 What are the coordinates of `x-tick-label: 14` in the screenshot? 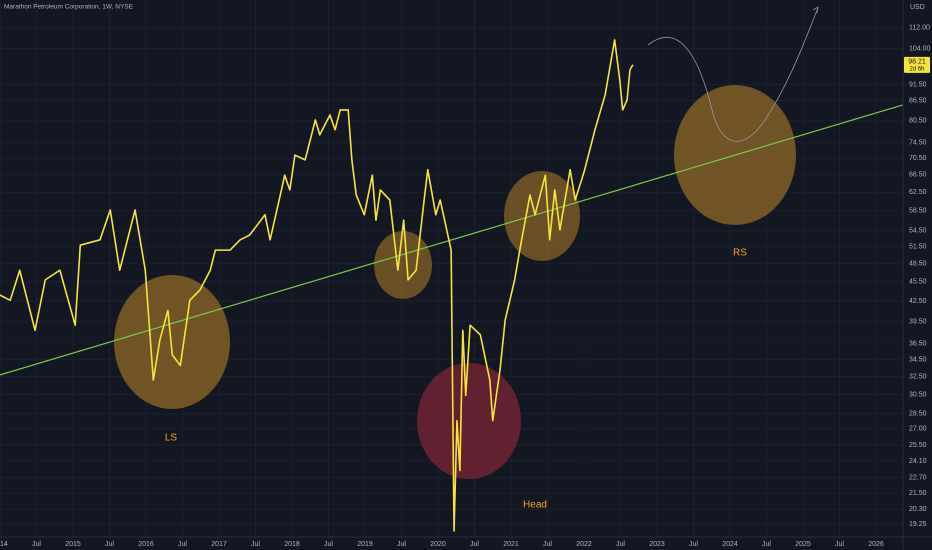 It's located at (4, 544).